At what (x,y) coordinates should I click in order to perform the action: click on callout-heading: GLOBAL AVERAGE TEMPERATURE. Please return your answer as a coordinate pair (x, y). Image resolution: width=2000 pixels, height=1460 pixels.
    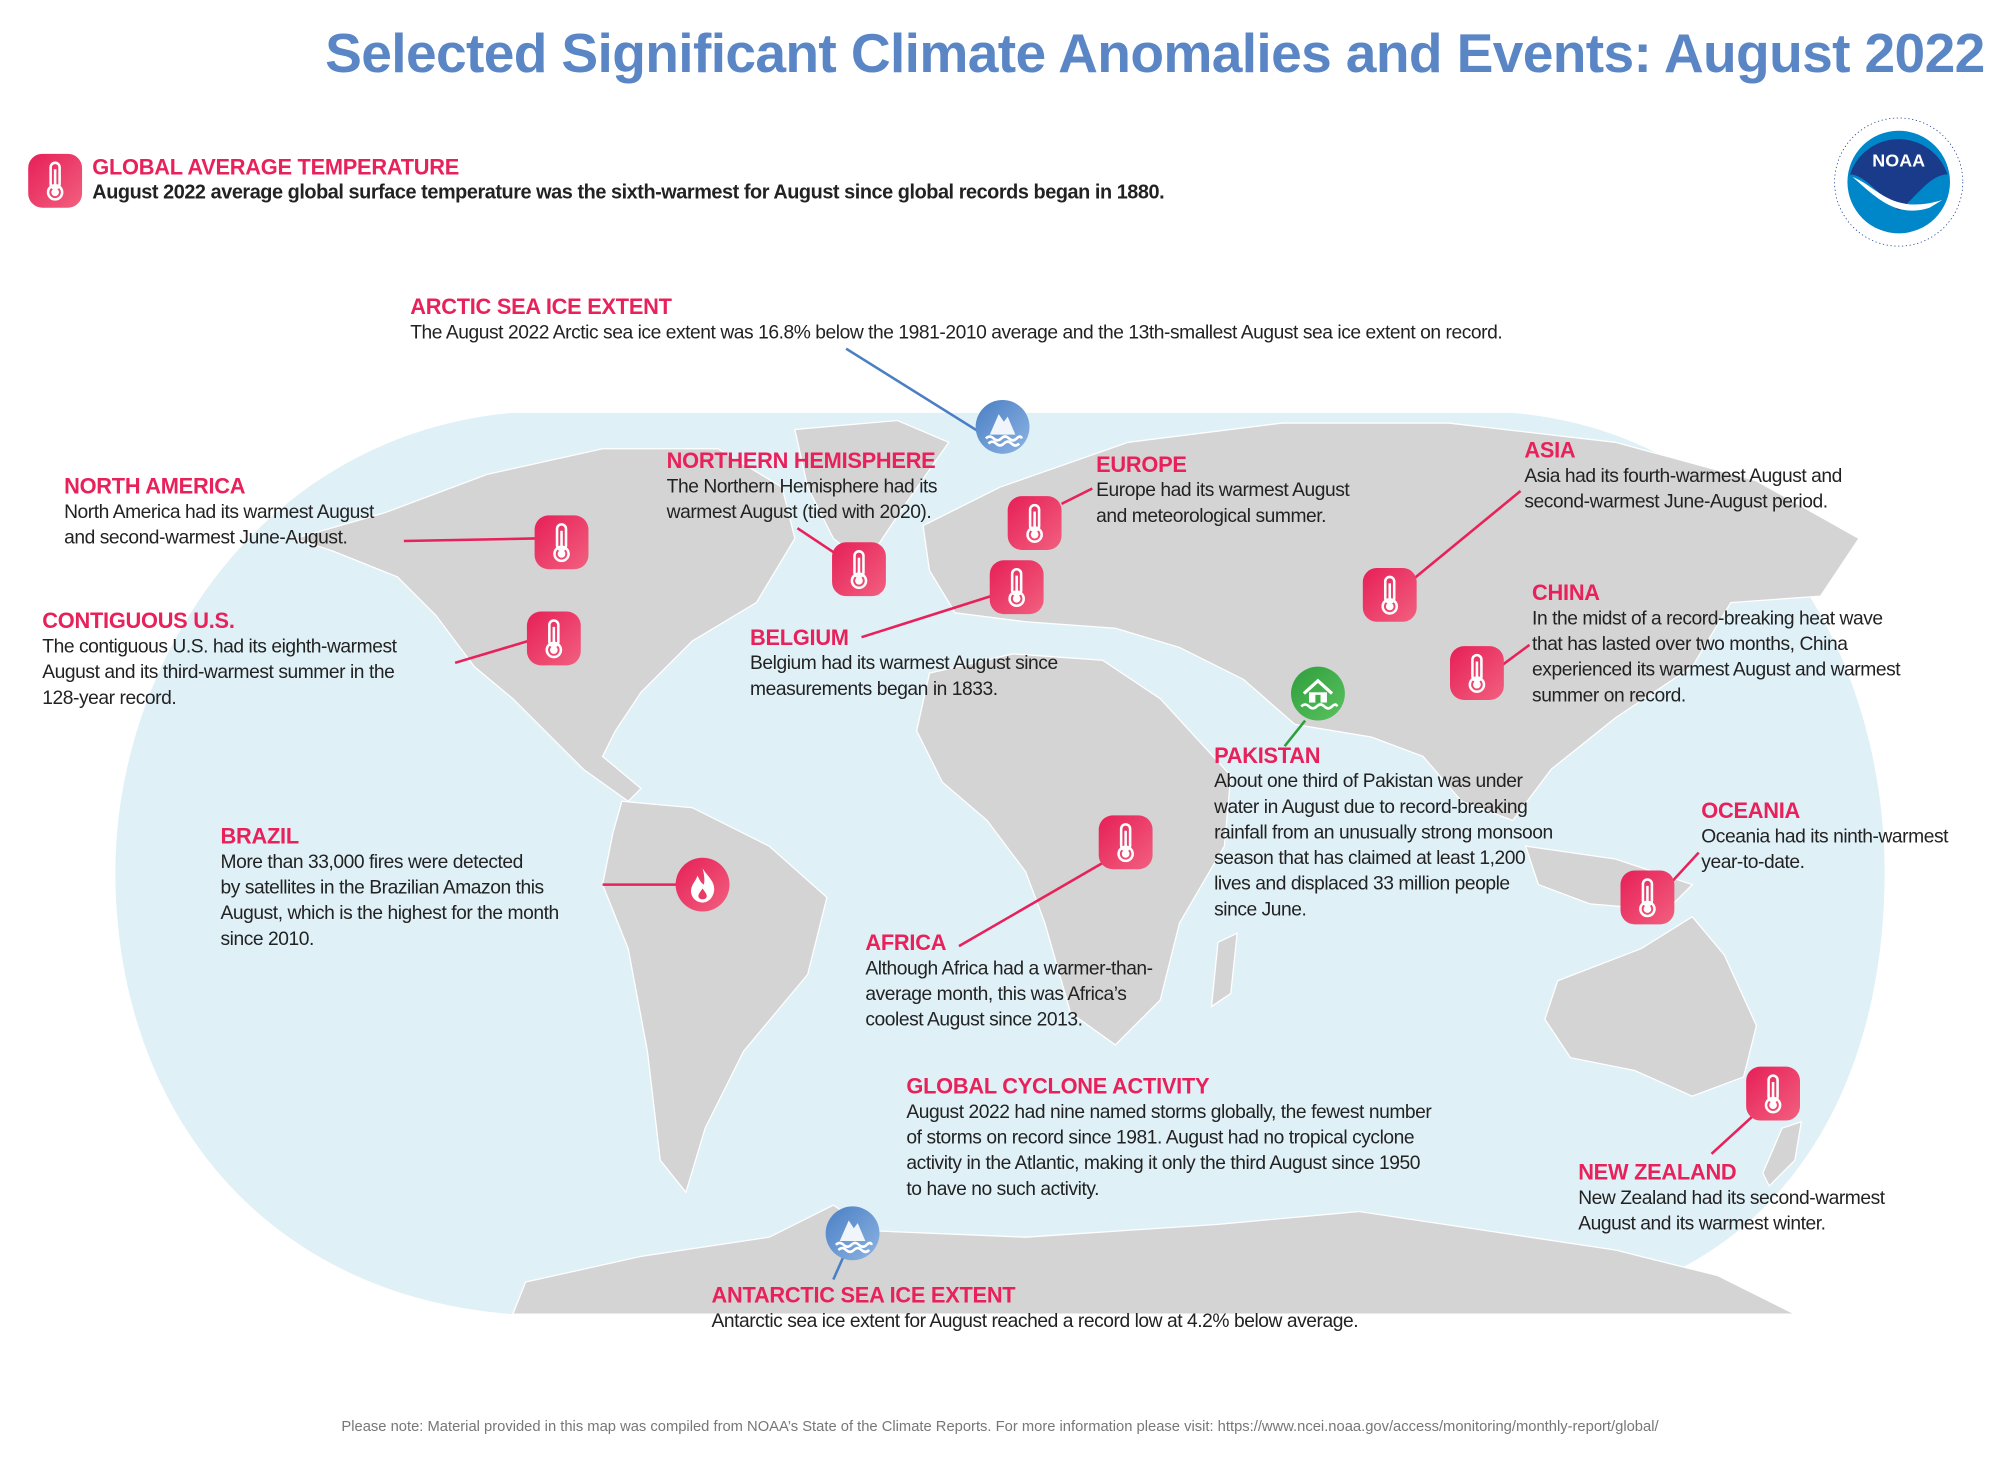
    Looking at the image, I should click on (276, 167).